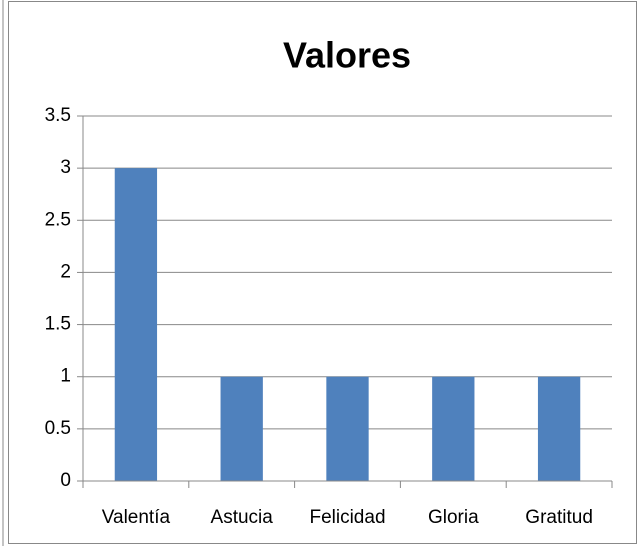  I want to click on y-tick-label: 3.5, so click(58, 115).